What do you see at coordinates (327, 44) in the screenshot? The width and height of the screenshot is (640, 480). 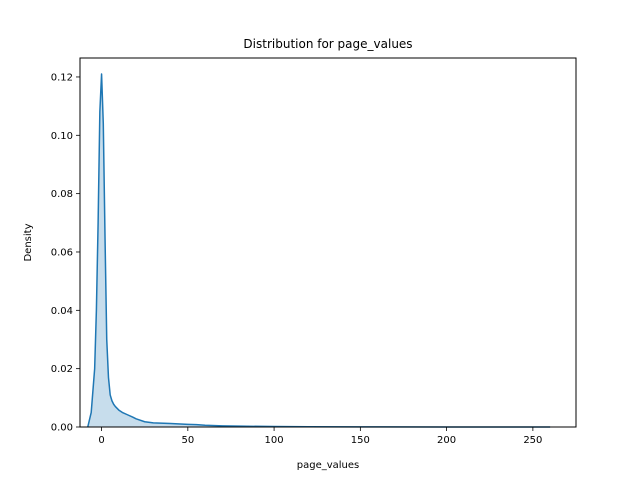 I see `chart-title: Distribution for page_values` at bounding box center [327, 44].